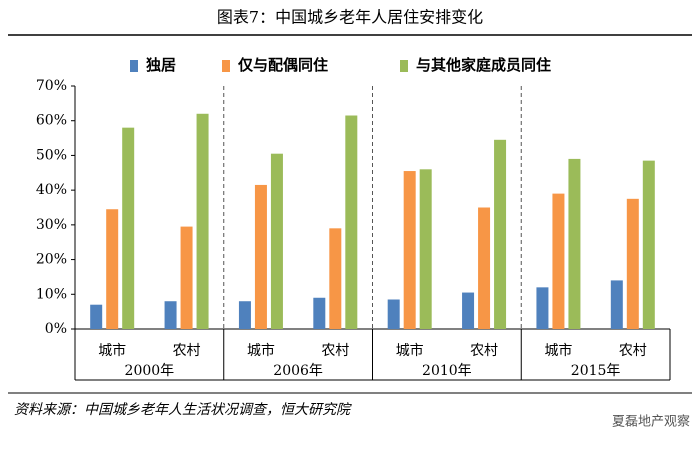 Image resolution: width=700 pixels, height=451 pixels. Describe the element at coordinates (483, 65) in the screenshot. I see `legend-label: 与其他家庭成员同住` at that location.